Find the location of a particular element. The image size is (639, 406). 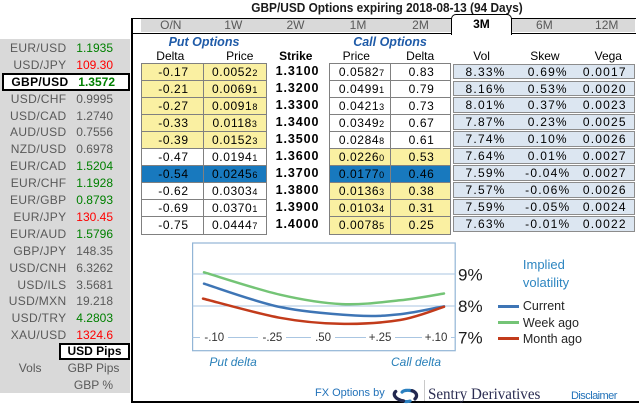

svg-text: 7% is located at coordinates (470, 338).